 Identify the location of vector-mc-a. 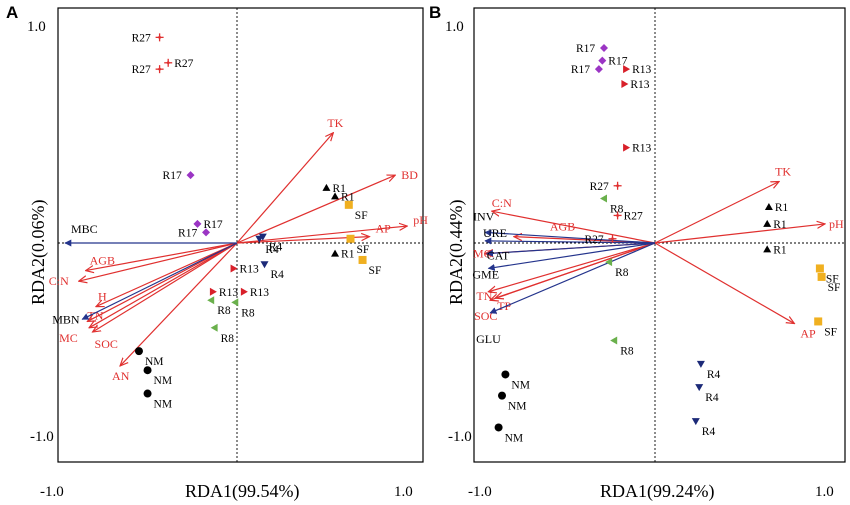
(163, 285).